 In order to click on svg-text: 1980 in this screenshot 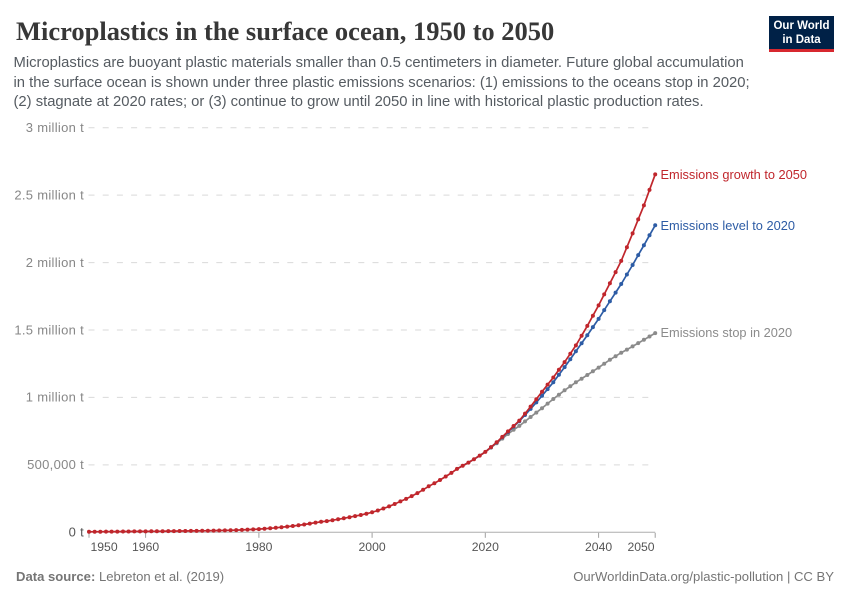, I will do `click(258, 547)`.